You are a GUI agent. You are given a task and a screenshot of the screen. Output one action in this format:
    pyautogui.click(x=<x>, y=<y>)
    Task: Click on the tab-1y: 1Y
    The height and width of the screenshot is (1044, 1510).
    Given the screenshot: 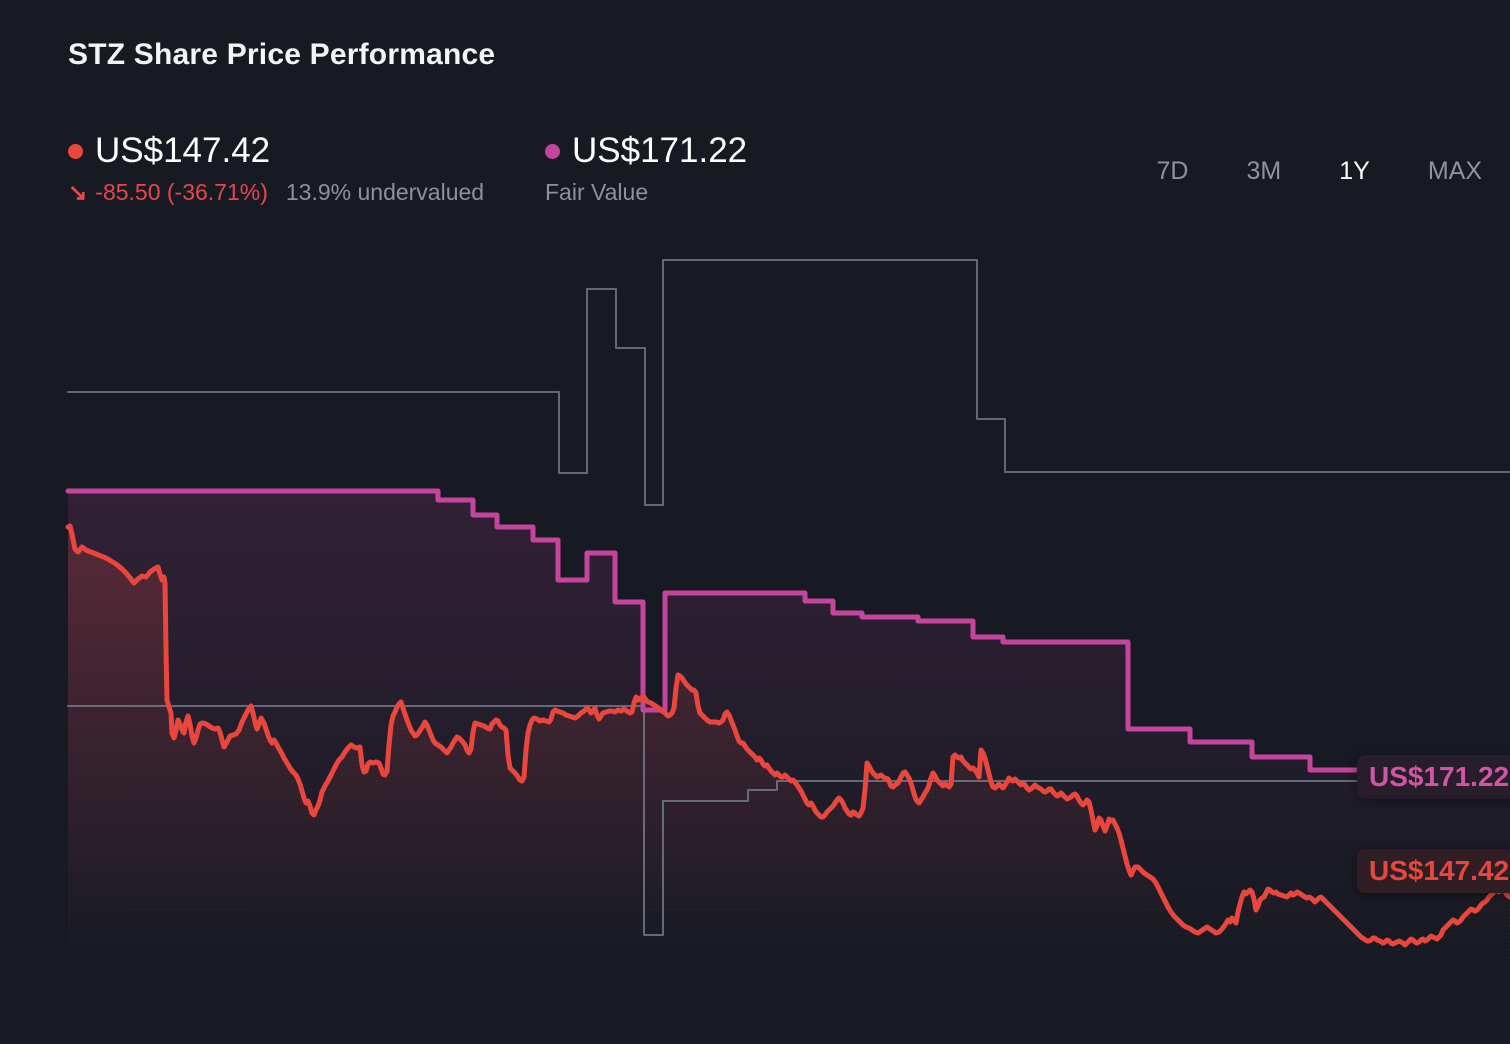 What is the action you would take?
    pyautogui.click(x=1354, y=171)
    